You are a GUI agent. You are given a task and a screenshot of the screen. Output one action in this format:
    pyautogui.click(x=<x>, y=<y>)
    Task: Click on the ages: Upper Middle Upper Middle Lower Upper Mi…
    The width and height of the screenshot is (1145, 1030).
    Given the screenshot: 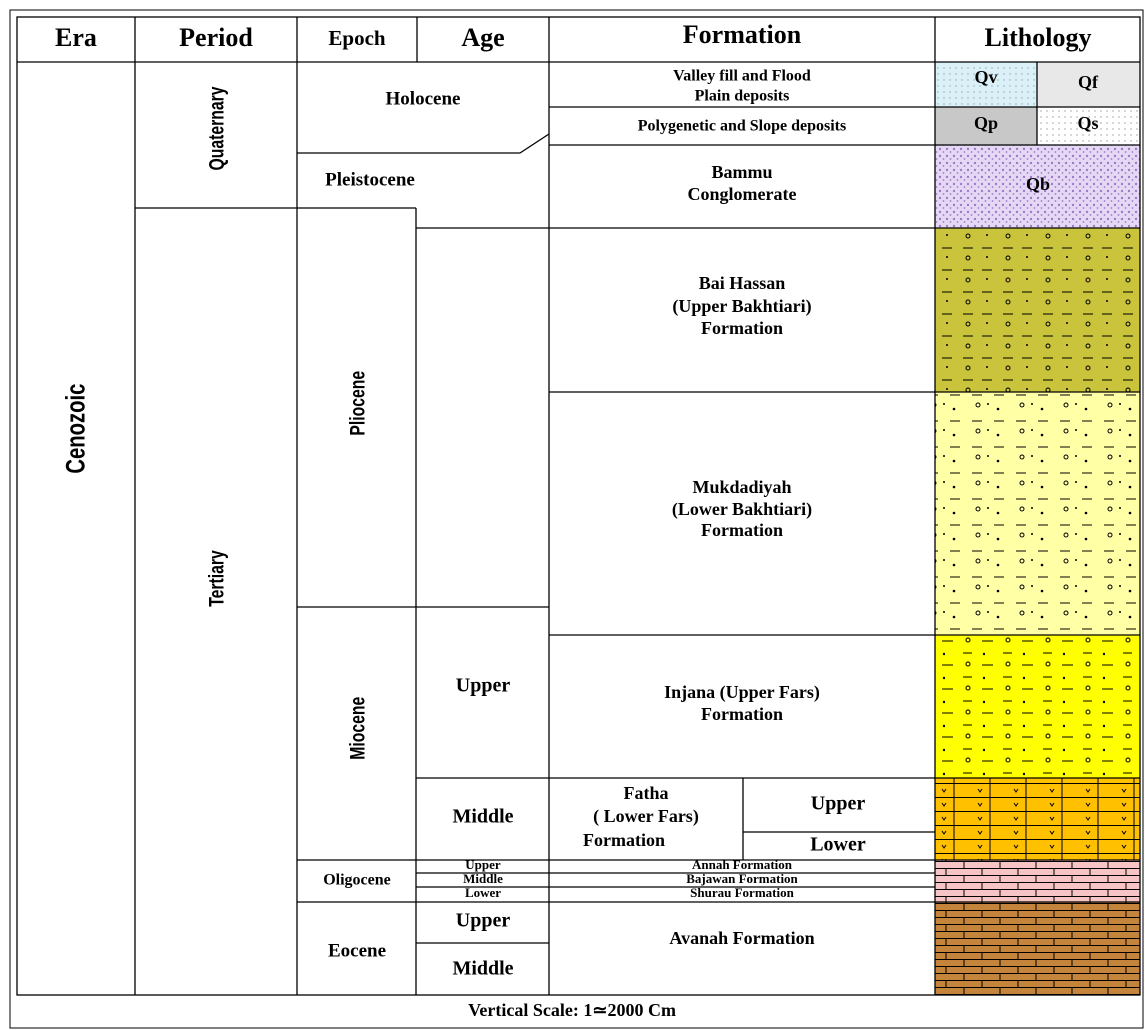 What is the action you would take?
    pyautogui.click(x=482, y=827)
    